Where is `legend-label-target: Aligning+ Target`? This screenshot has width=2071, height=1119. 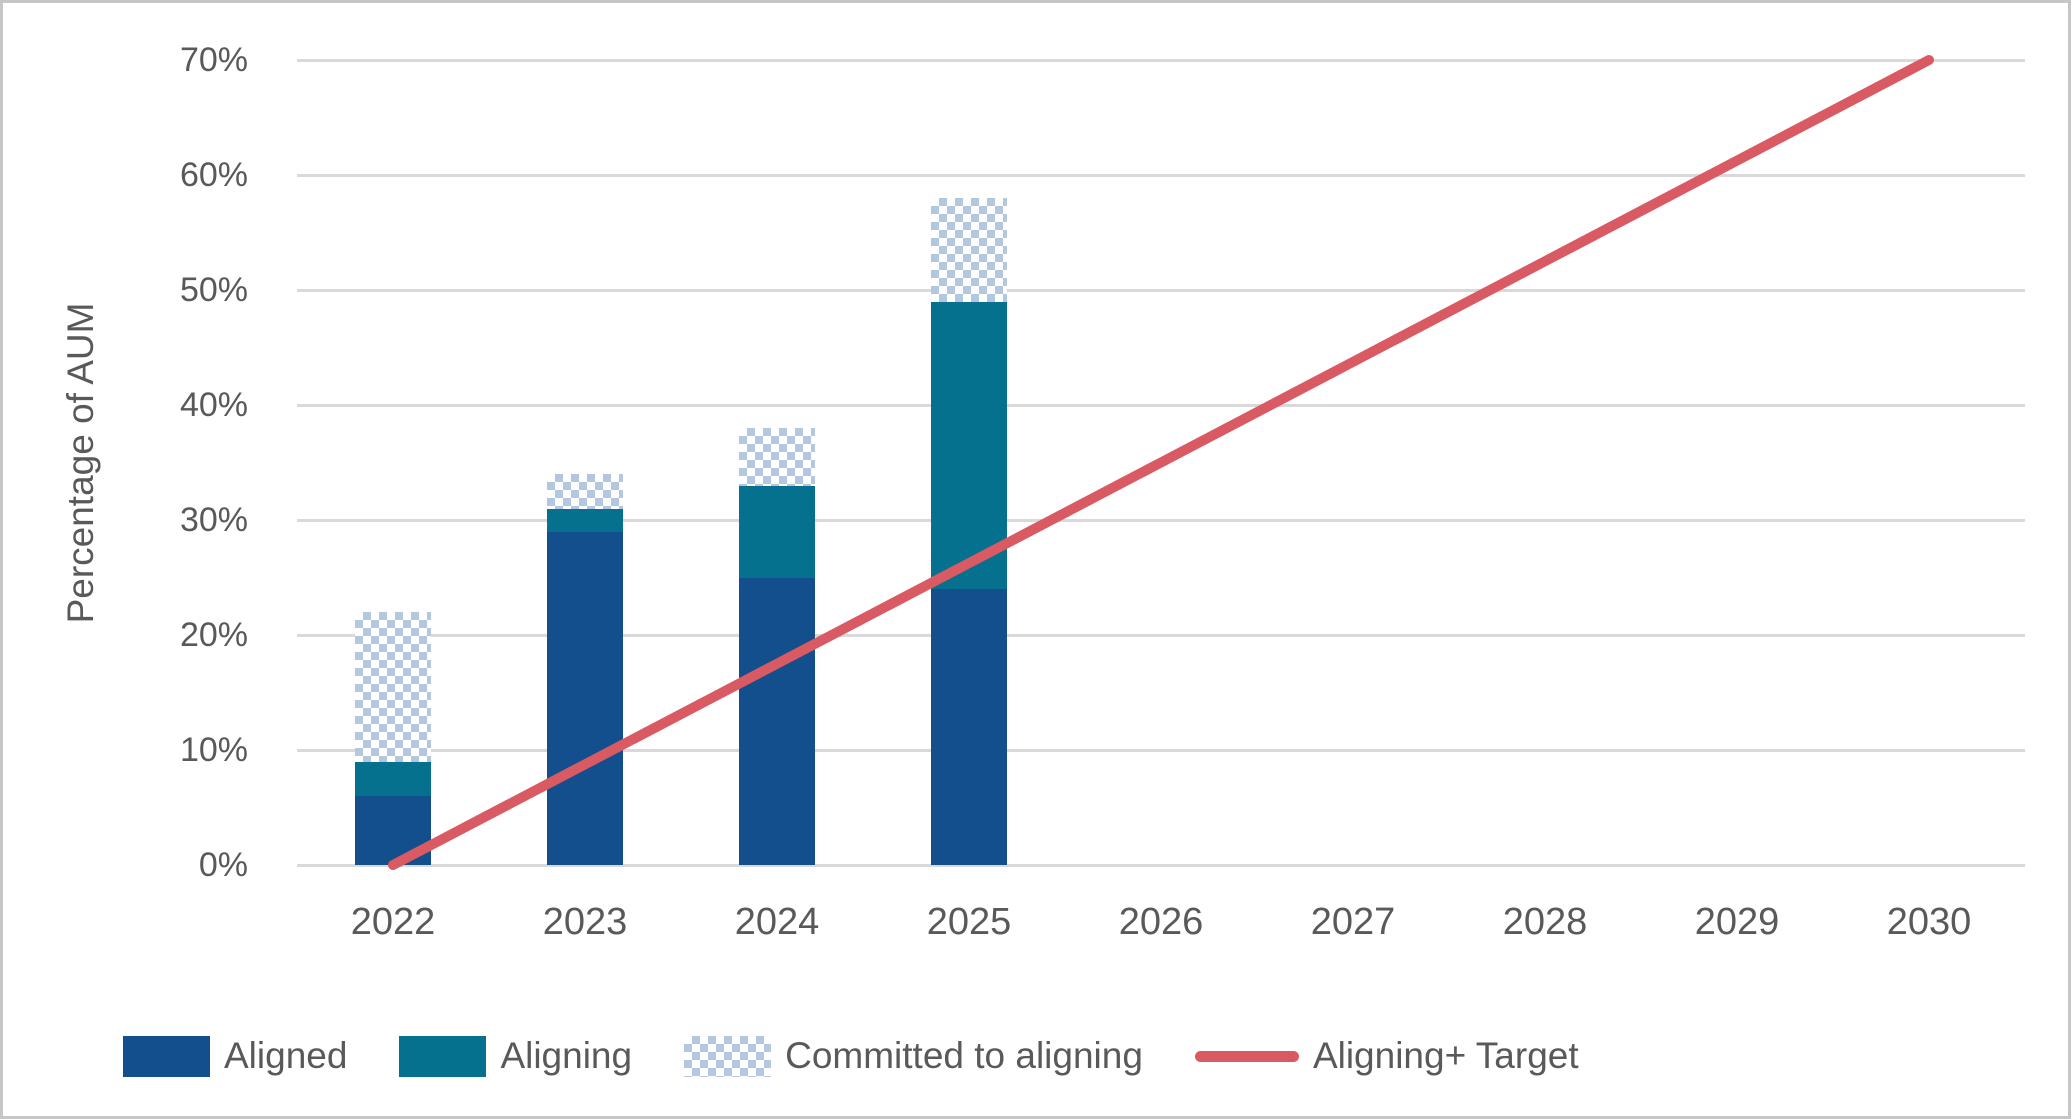 legend-label-target: Aligning+ Target is located at coordinates (1445, 1055).